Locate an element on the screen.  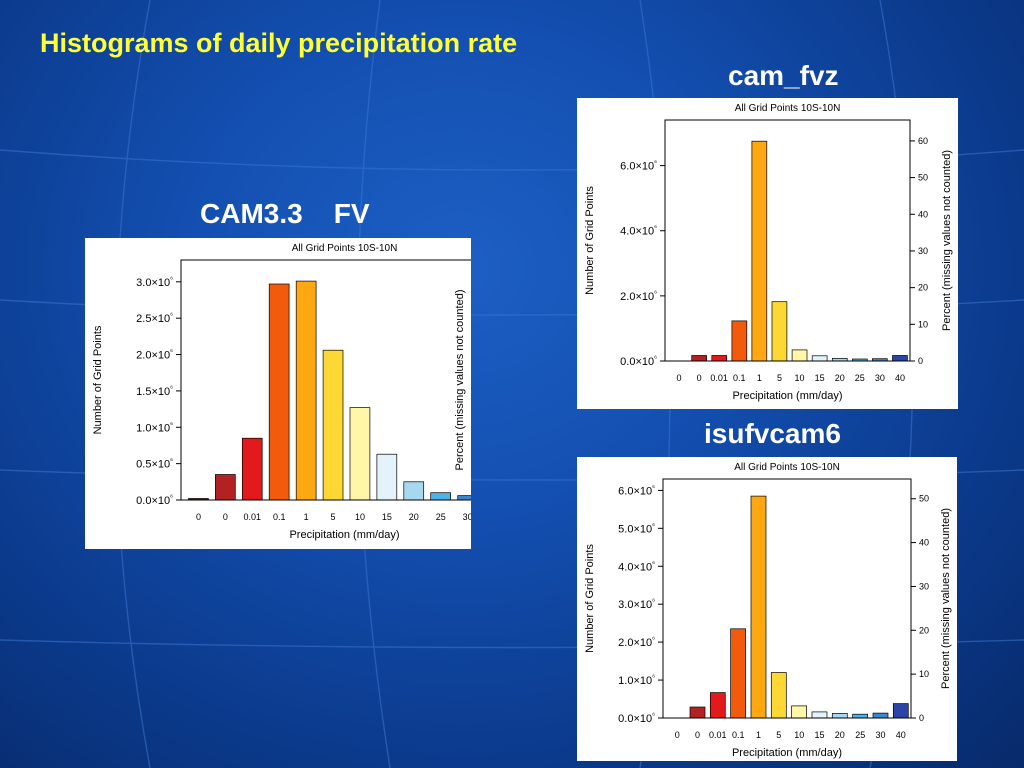
panel-label-isufvcam6: isufvcam6 is located at coordinates (772, 433).